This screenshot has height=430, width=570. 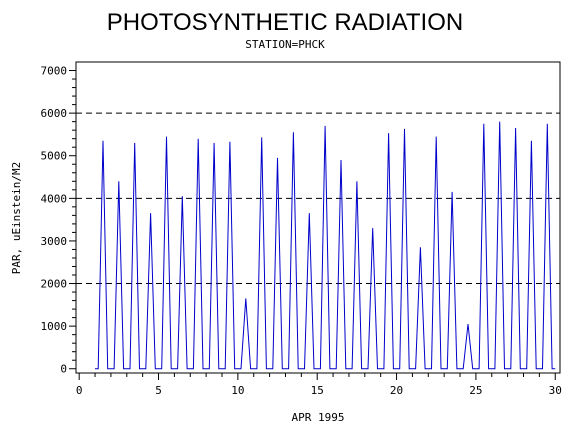 What do you see at coordinates (54, 326) in the screenshot?
I see `y-tick-label: 1000` at bounding box center [54, 326].